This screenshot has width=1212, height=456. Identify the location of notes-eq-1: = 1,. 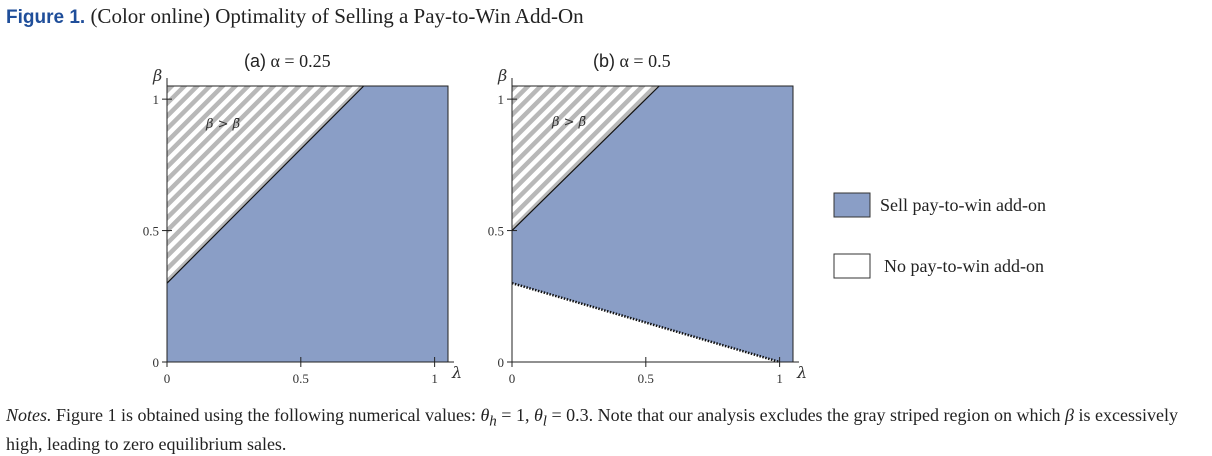
(515, 415).